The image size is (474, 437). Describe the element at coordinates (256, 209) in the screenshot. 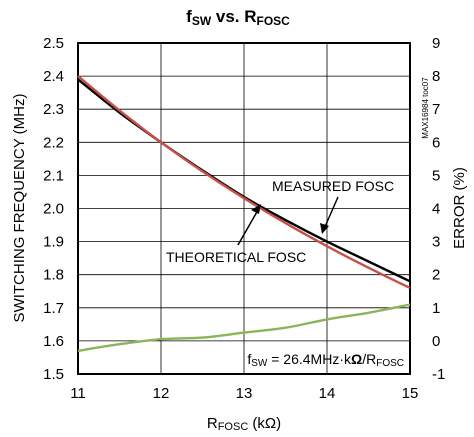

I see `arrowhead-theoretical` at that location.